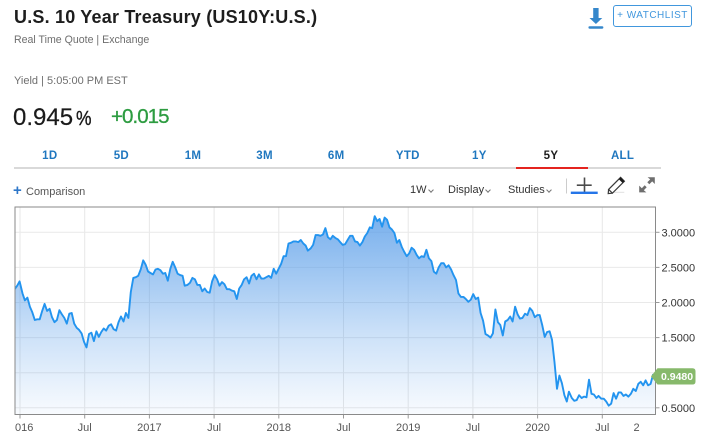  Describe the element at coordinates (679, 233) in the screenshot. I see `svg-text: 3.0000` at that location.